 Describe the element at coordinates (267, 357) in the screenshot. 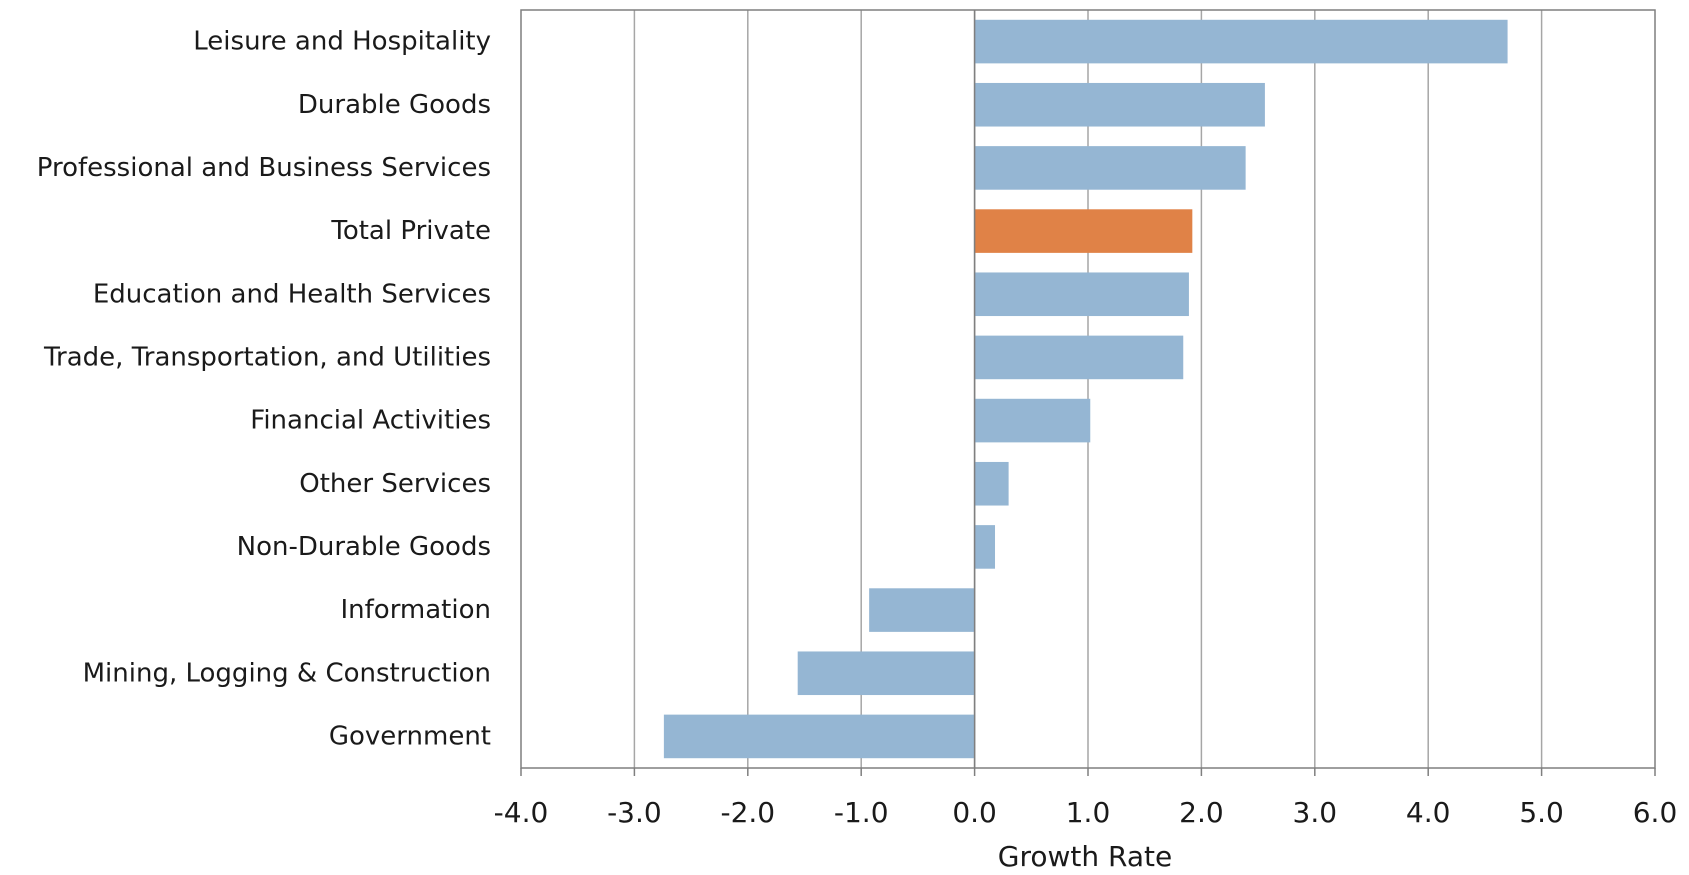

I see `category-label: Trade, Transportation, and Utilities` at that location.